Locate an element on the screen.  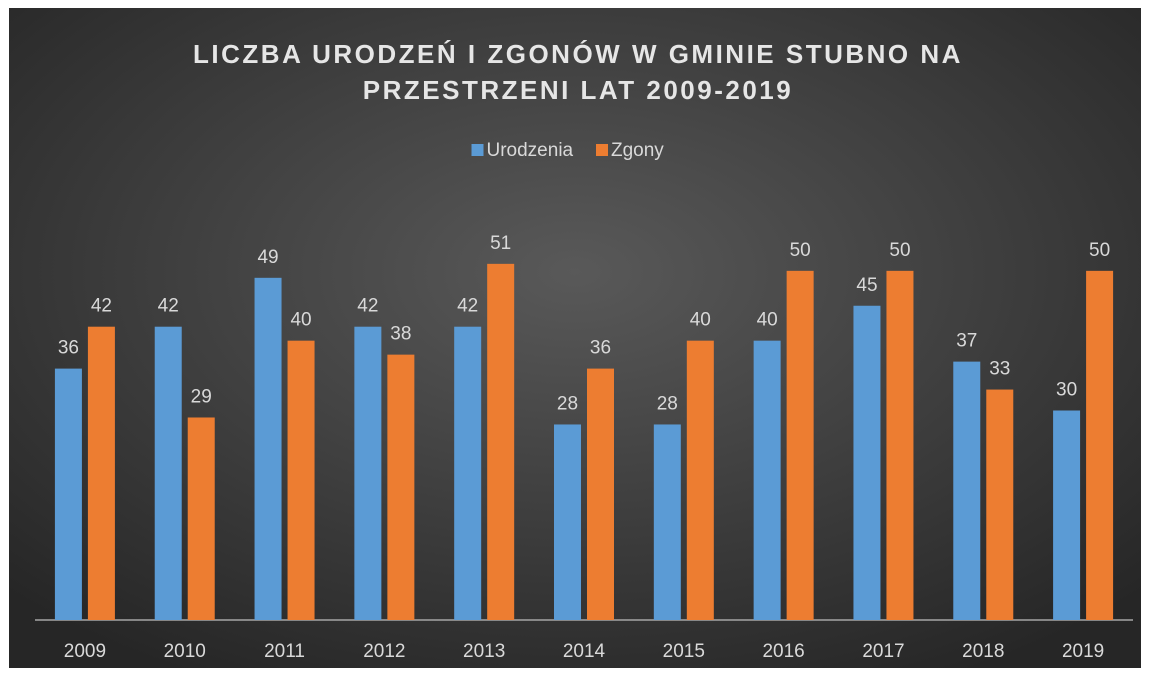
data-label: 33 is located at coordinates (999, 369).